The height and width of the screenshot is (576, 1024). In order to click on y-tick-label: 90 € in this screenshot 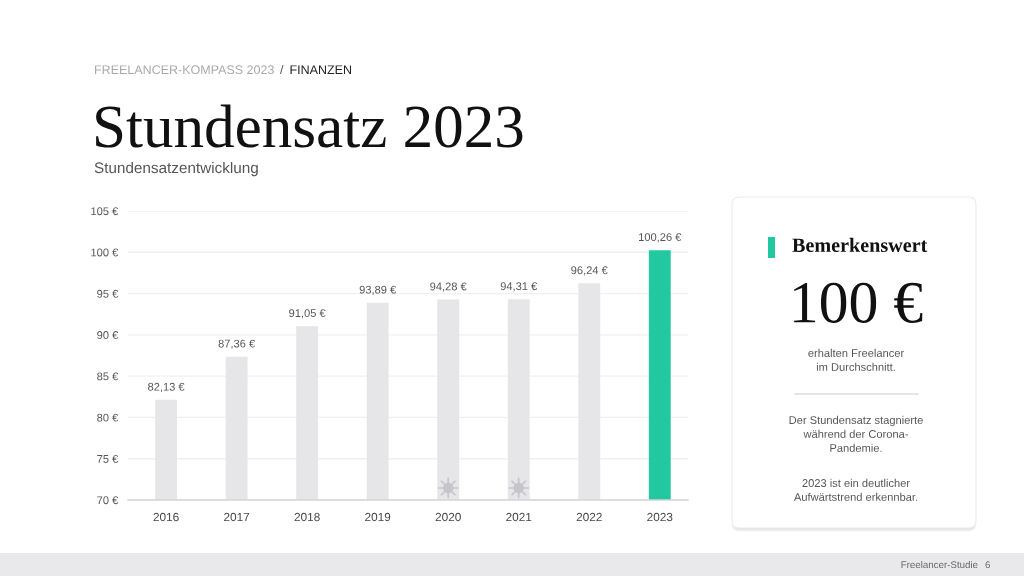, I will do `click(108, 335)`.